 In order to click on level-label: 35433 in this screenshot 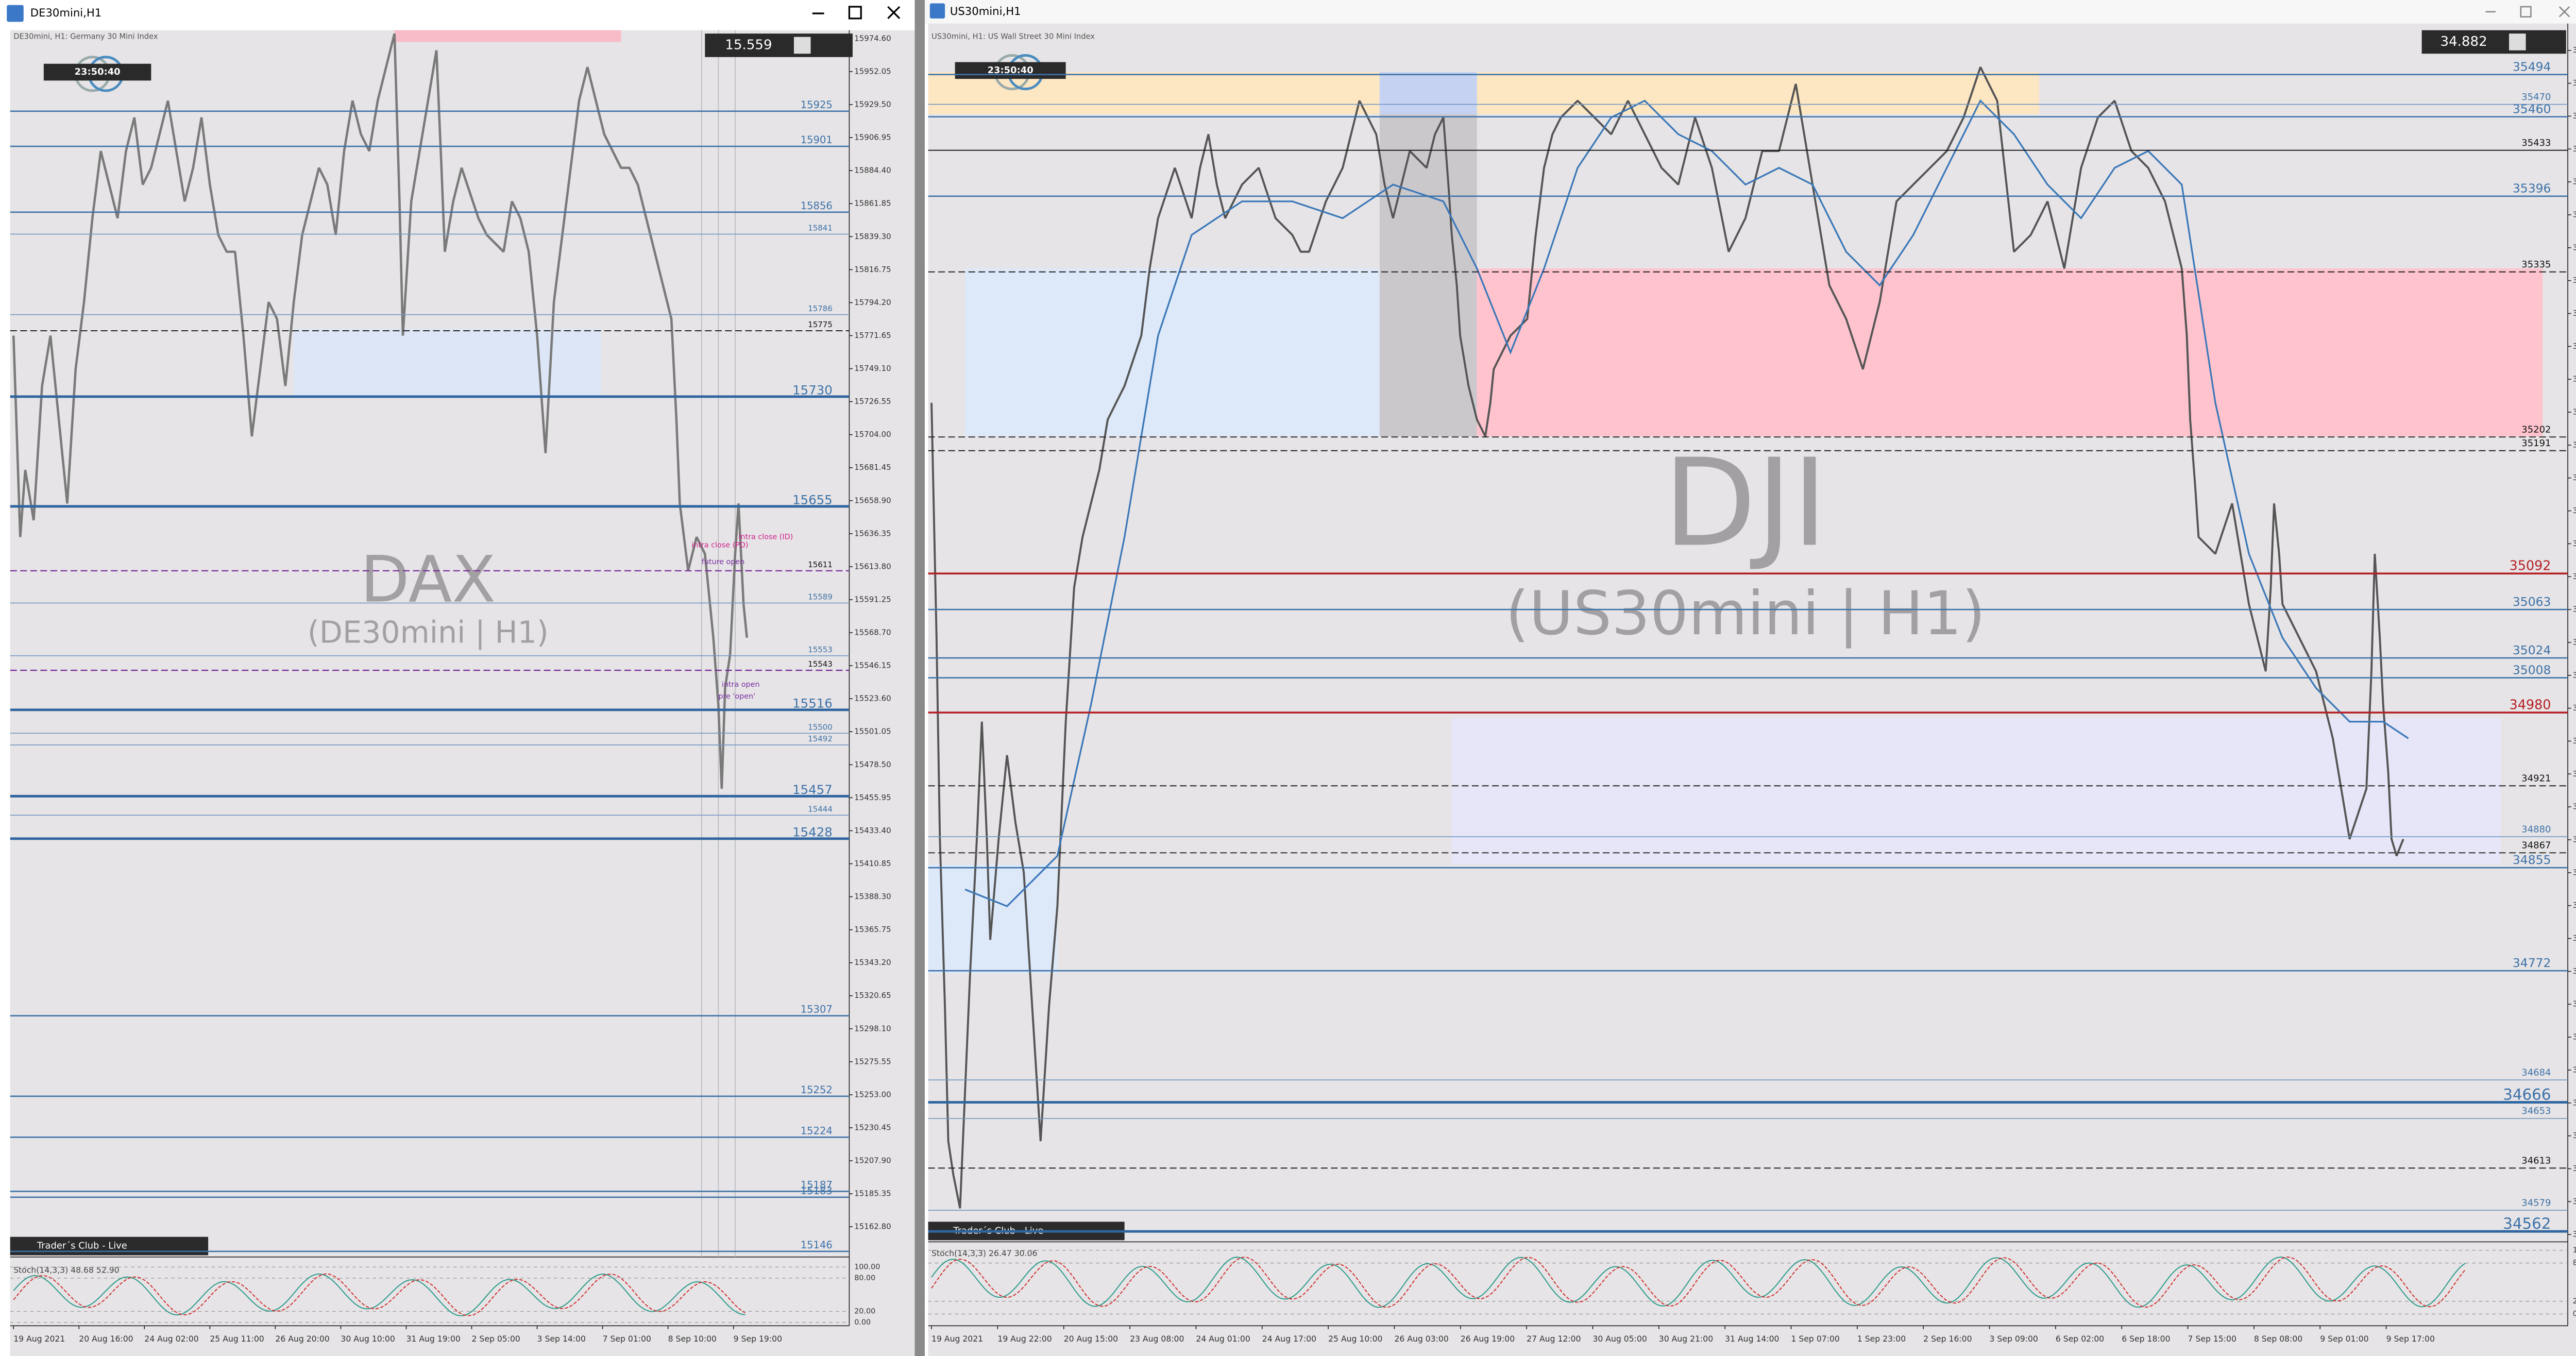, I will do `click(2536, 143)`.